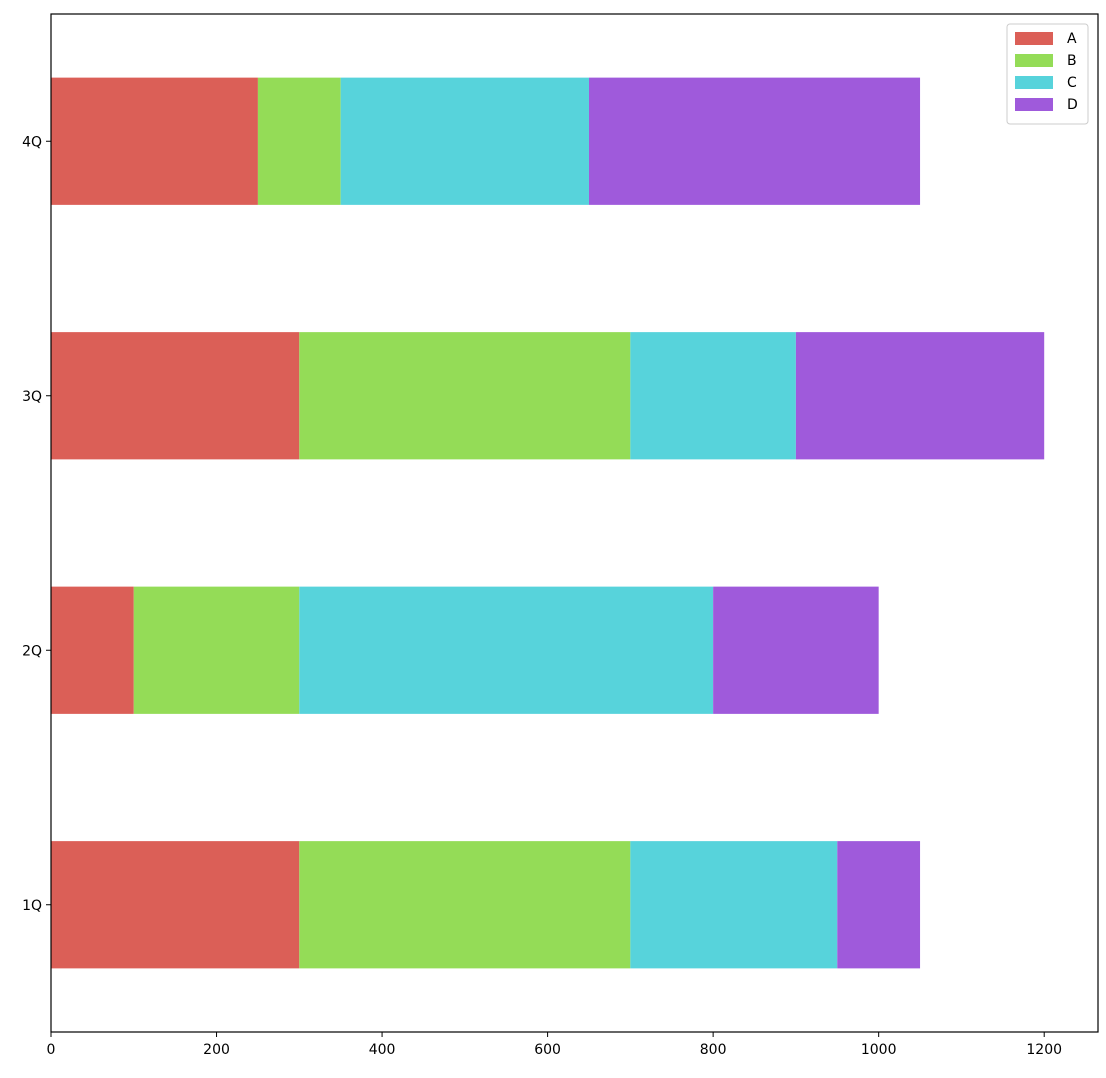 This screenshot has width=1106, height=1078. What do you see at coordinates (1072, 105) in the screenshot?
I see `legend-label-D: D` at bounding box center [1072, 105].